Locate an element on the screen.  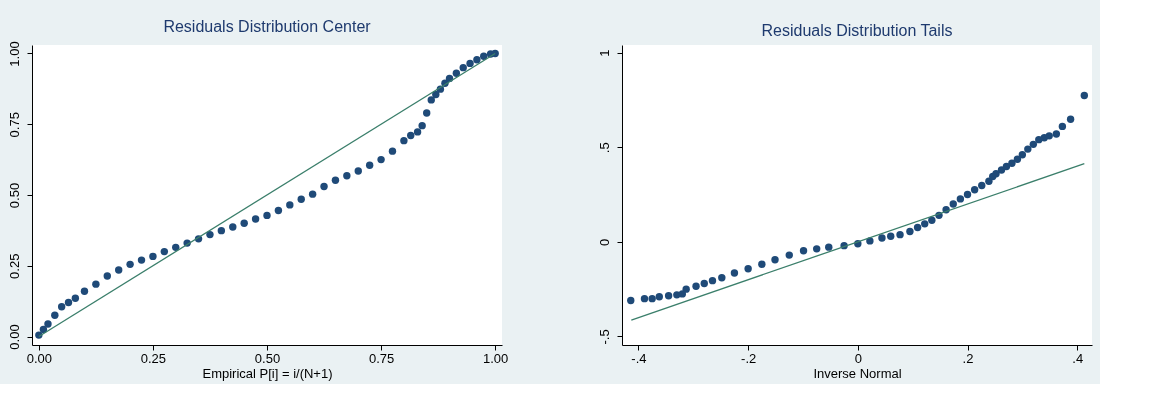
x-tick-label: 0.00 is located at coordinates (39, 358).